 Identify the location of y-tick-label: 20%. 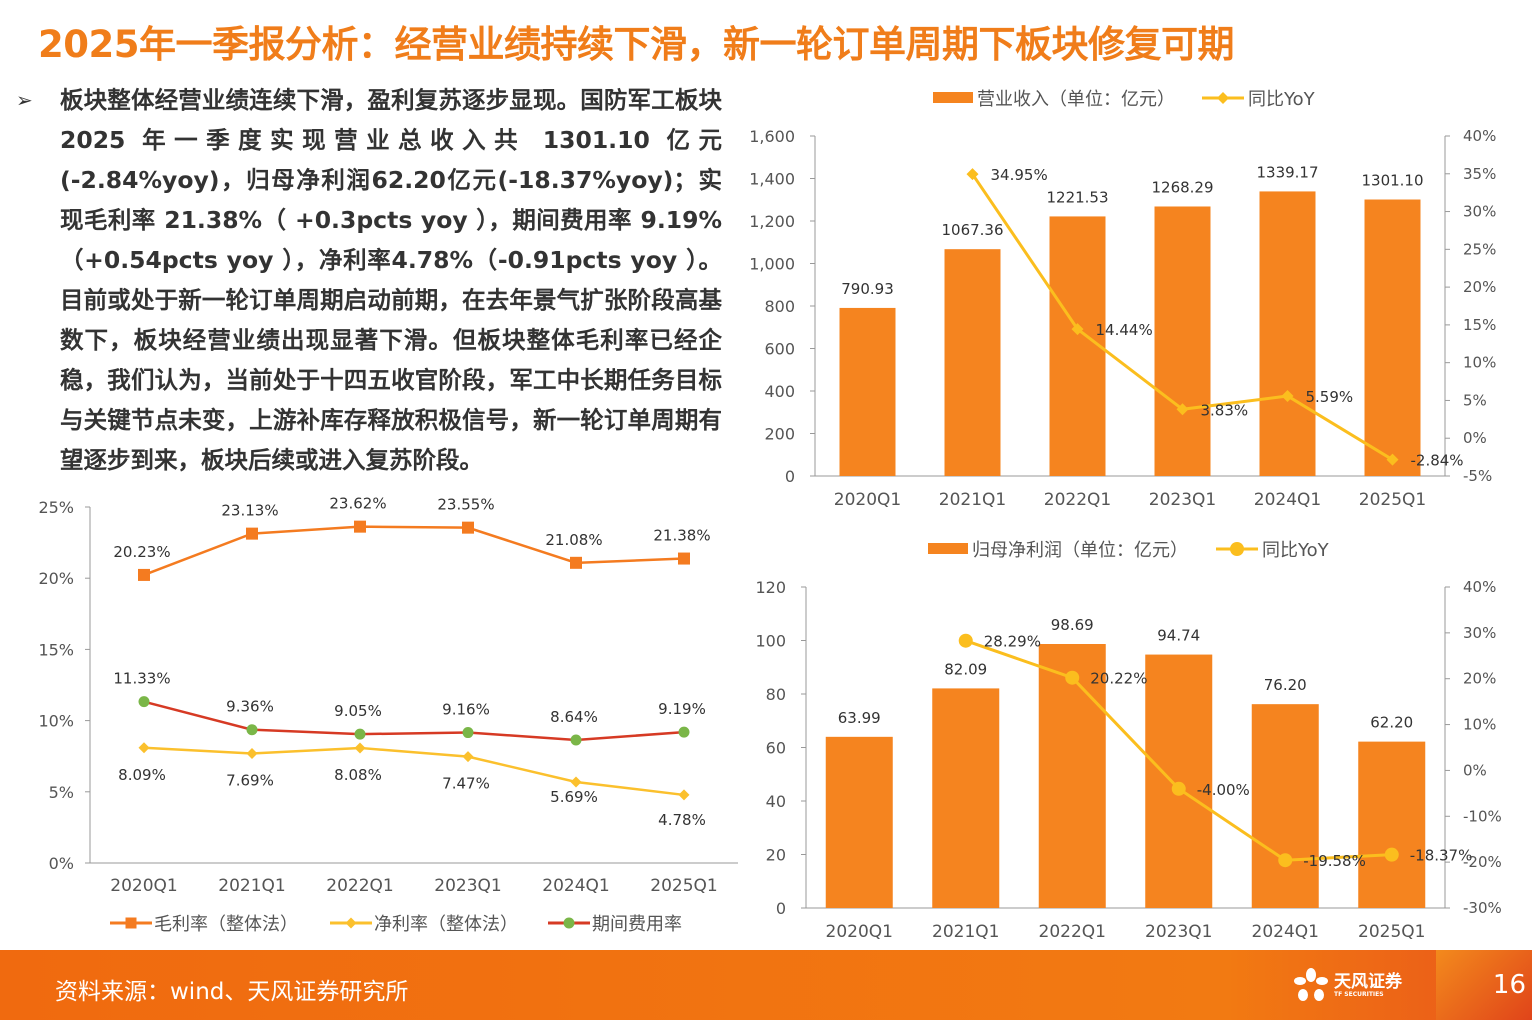
(56, 578).